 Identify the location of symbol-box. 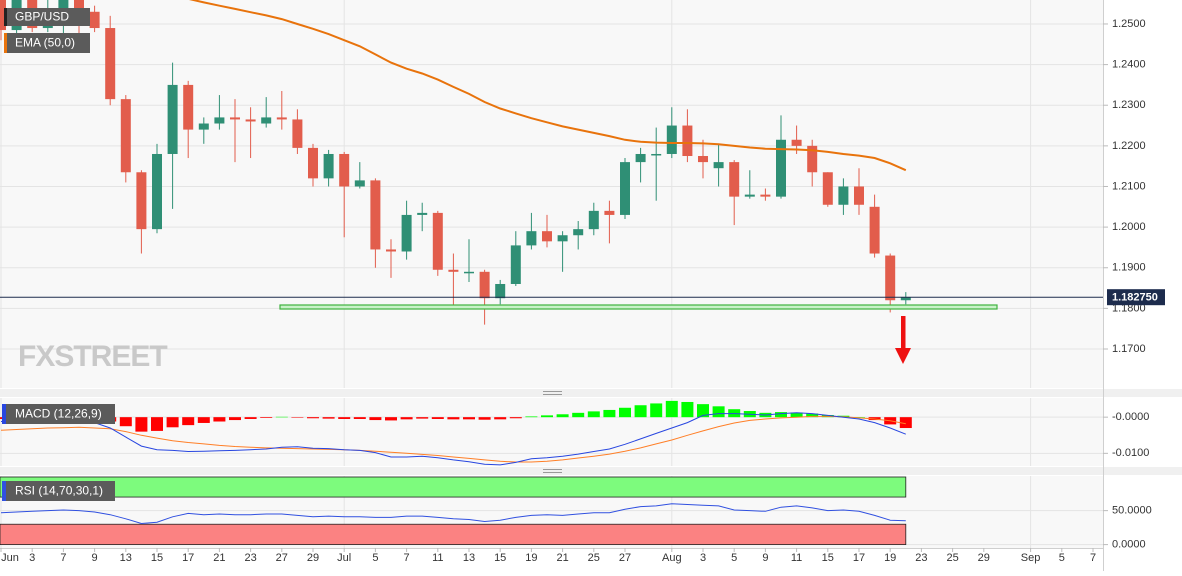
(47, 17).